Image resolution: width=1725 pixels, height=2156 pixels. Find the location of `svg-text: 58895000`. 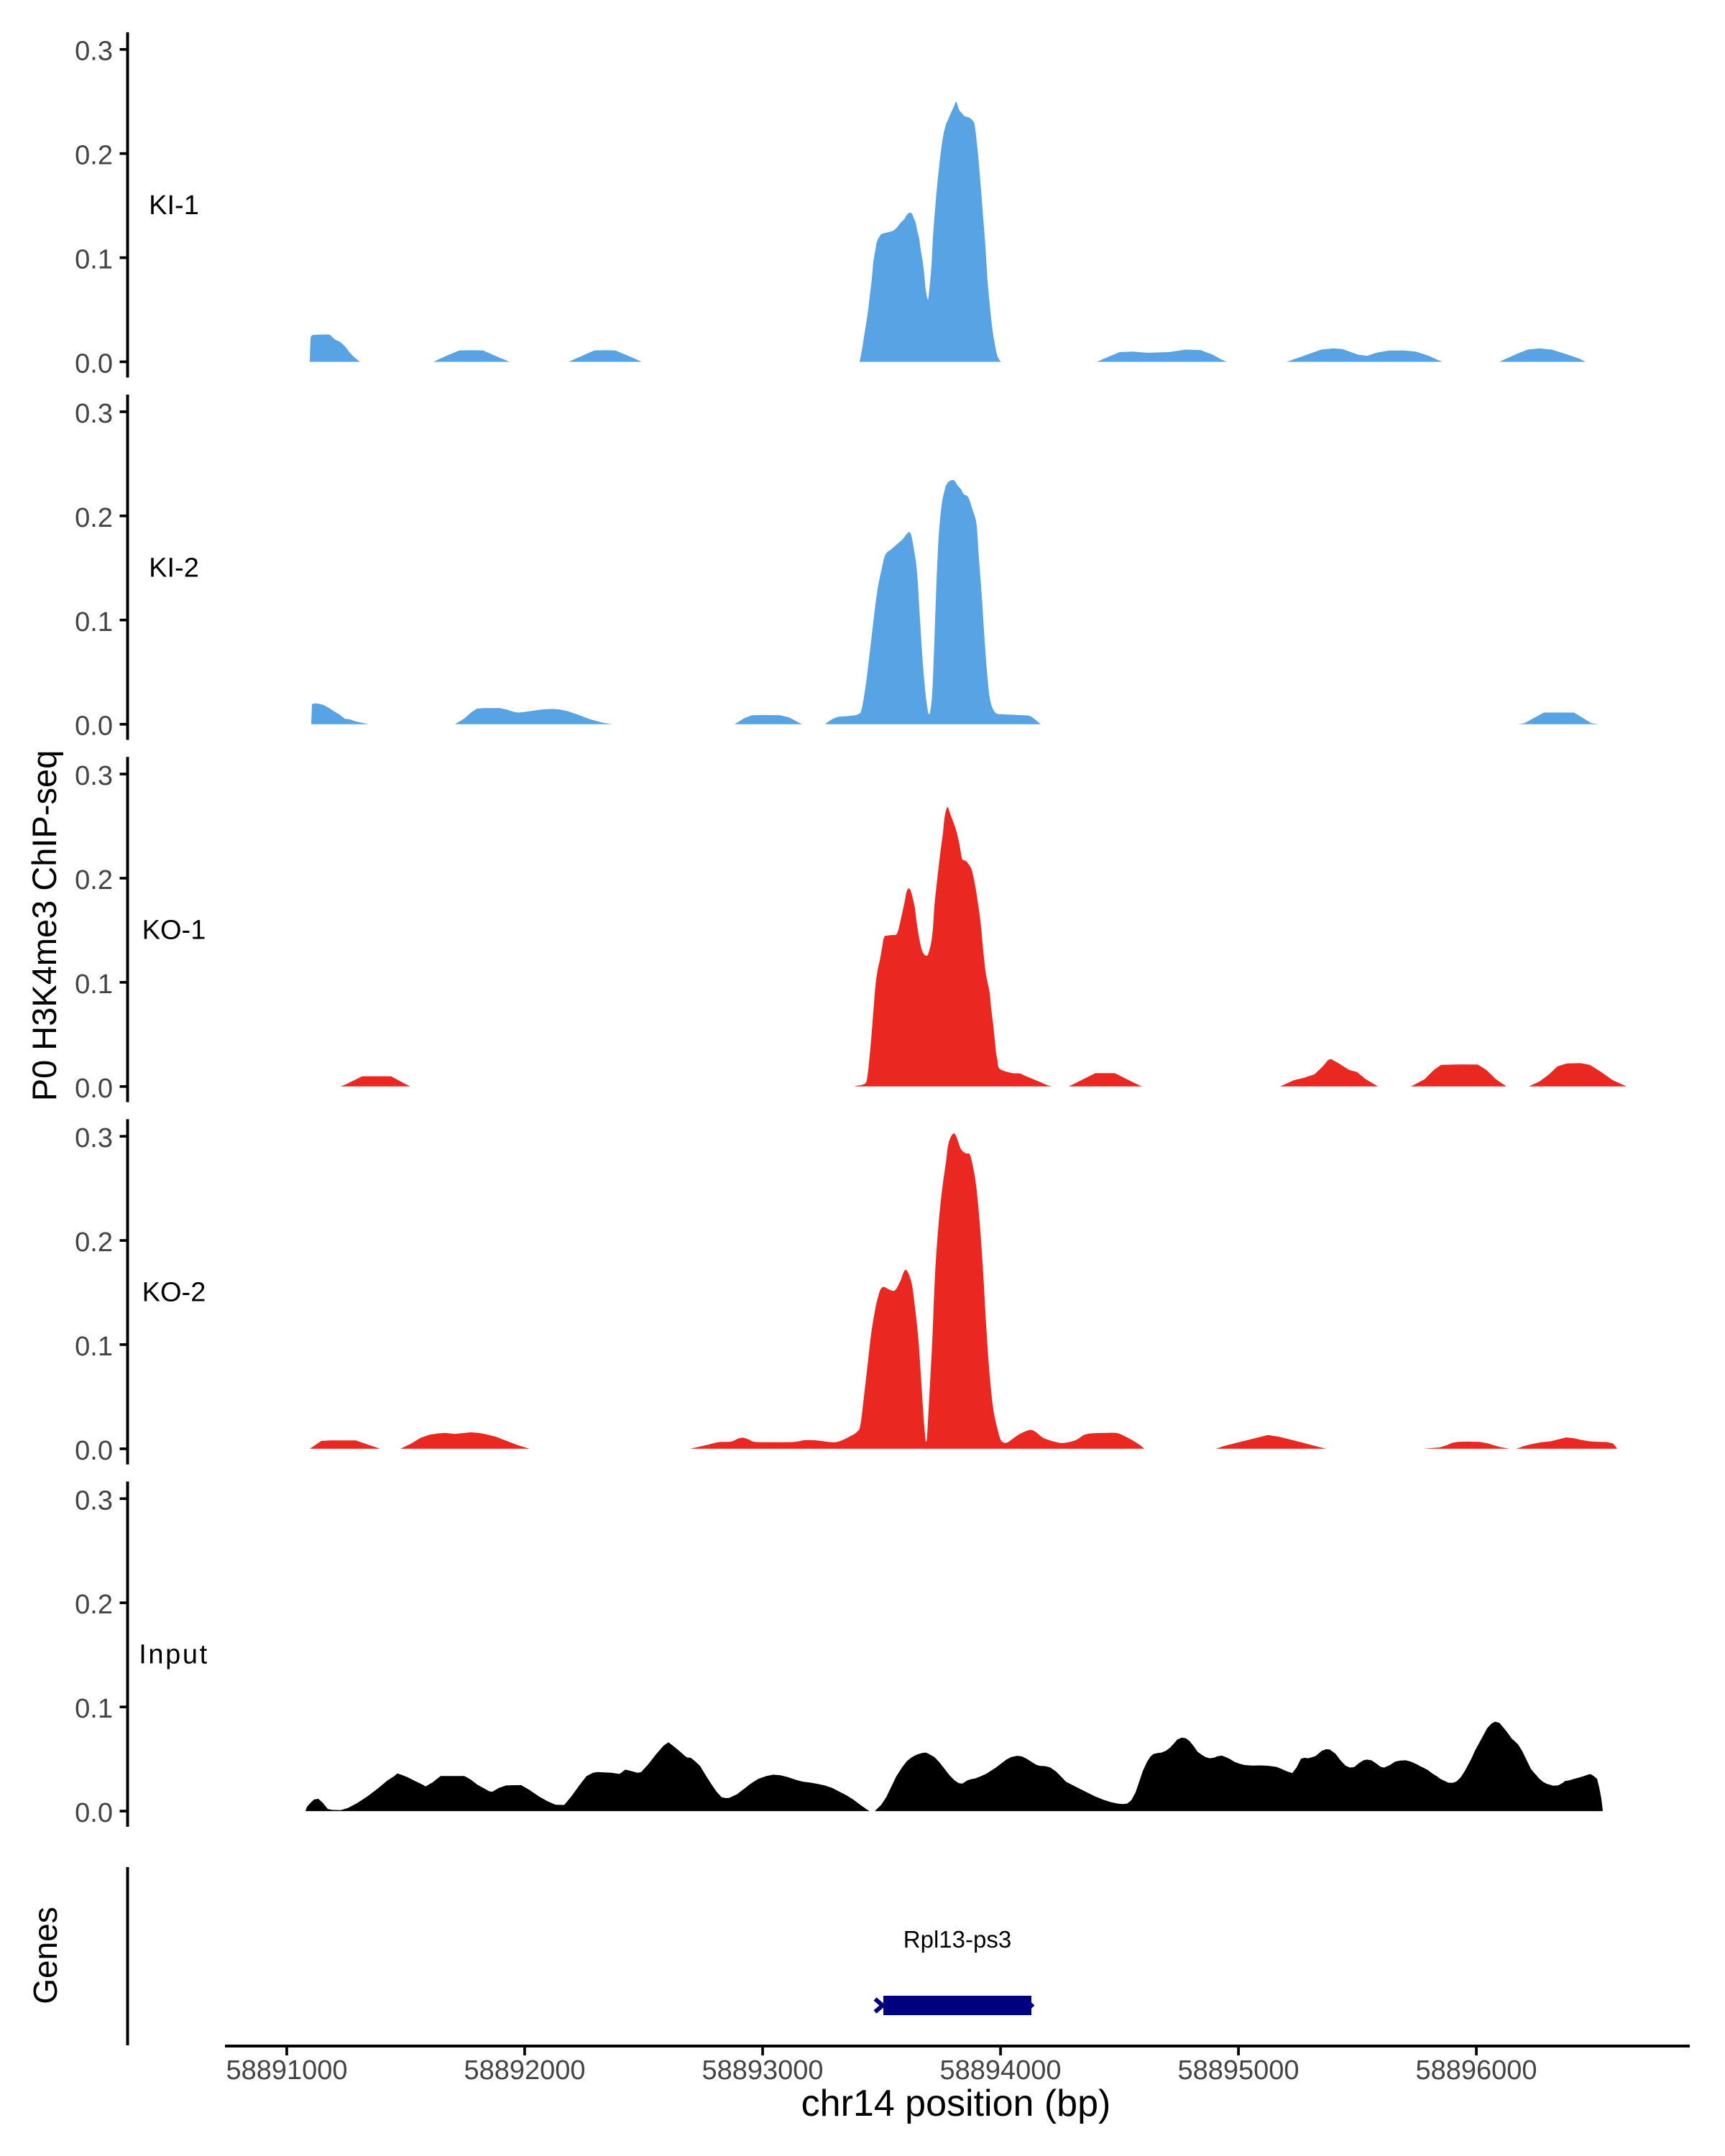

svg-text: 58895000 is located at coordinates (1238, 2070).